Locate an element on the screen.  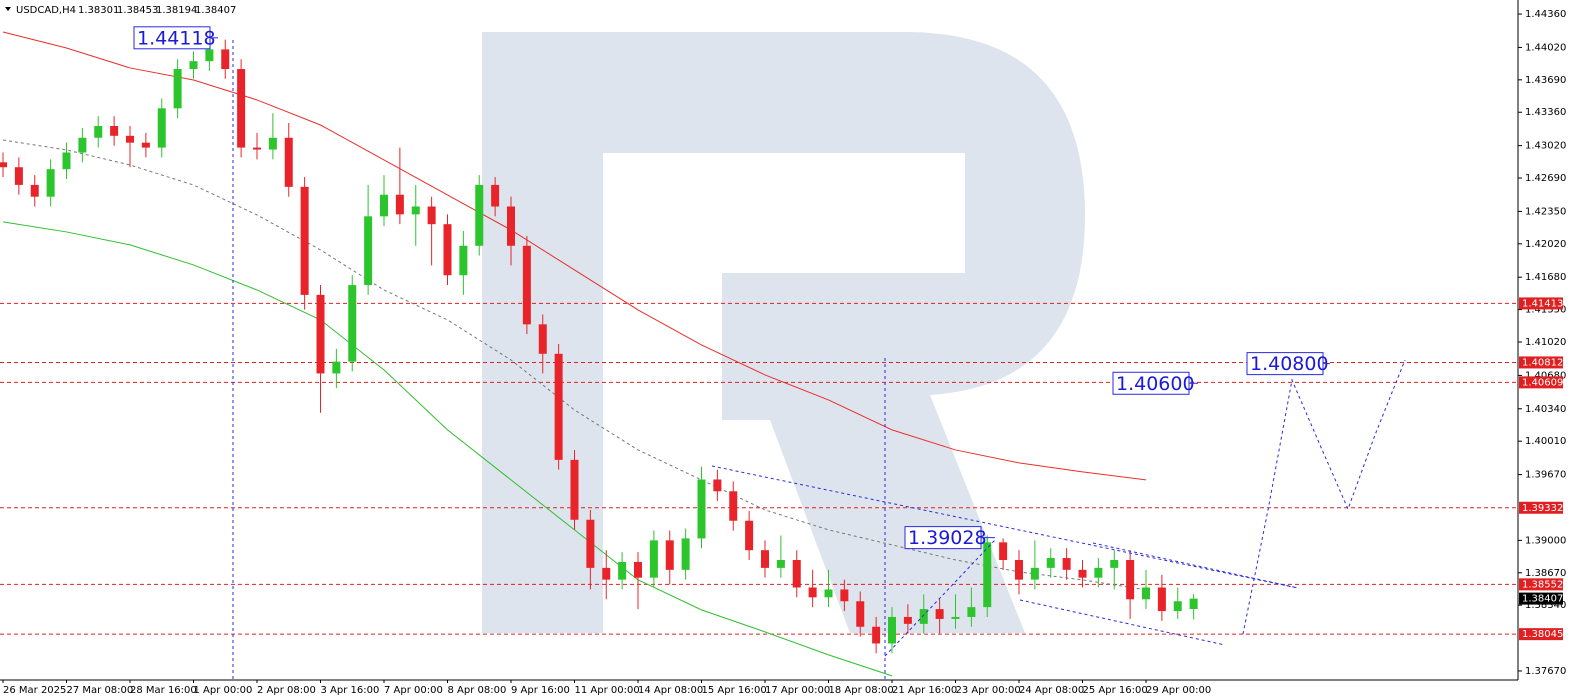
x-tick-label: 11 Apr 00:00 is located at coordinates (607, 690).